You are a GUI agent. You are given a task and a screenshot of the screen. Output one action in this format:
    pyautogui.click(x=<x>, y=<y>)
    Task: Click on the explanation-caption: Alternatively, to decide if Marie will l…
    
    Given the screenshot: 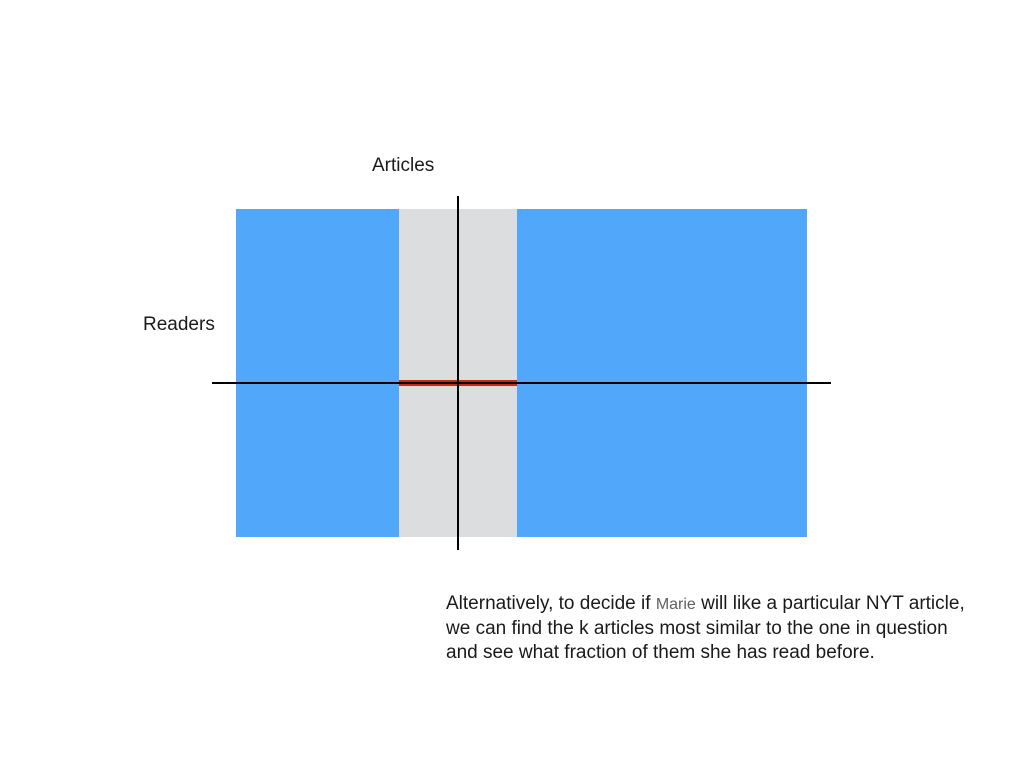 What is the action you would take?
    pyautogui.click(x=706, y=628)
    